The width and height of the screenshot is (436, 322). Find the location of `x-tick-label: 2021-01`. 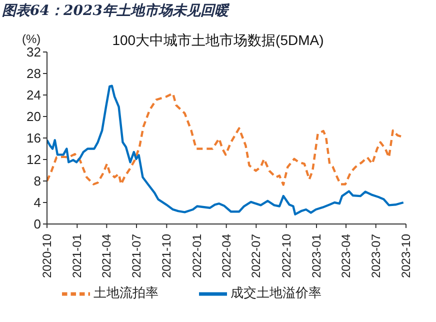

x-tick-label: 2021-01 is located at coordinates (77, 256).